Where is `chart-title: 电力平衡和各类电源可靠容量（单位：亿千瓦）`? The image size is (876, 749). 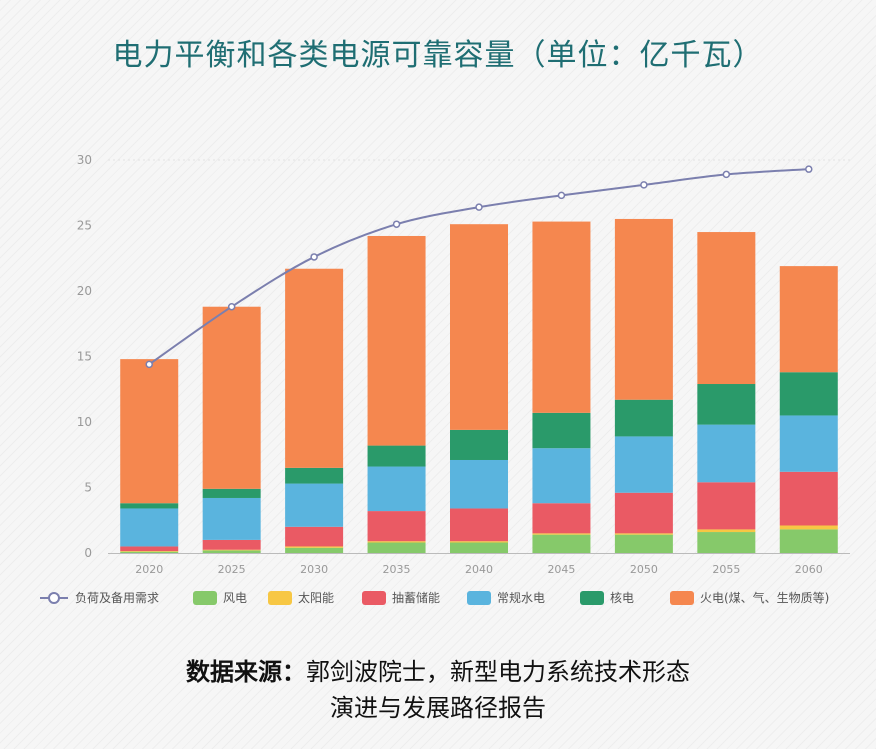 chart-title: 电力平衡和各类电源可靠容量（单位：亿千瓦） is located at coordinates (438, 55).